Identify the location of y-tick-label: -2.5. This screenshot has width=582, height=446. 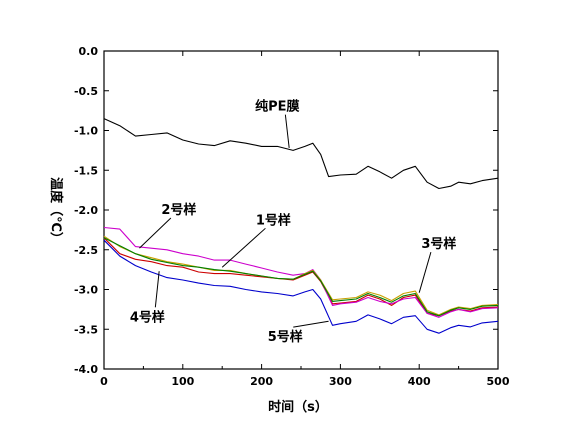
(86, 250).